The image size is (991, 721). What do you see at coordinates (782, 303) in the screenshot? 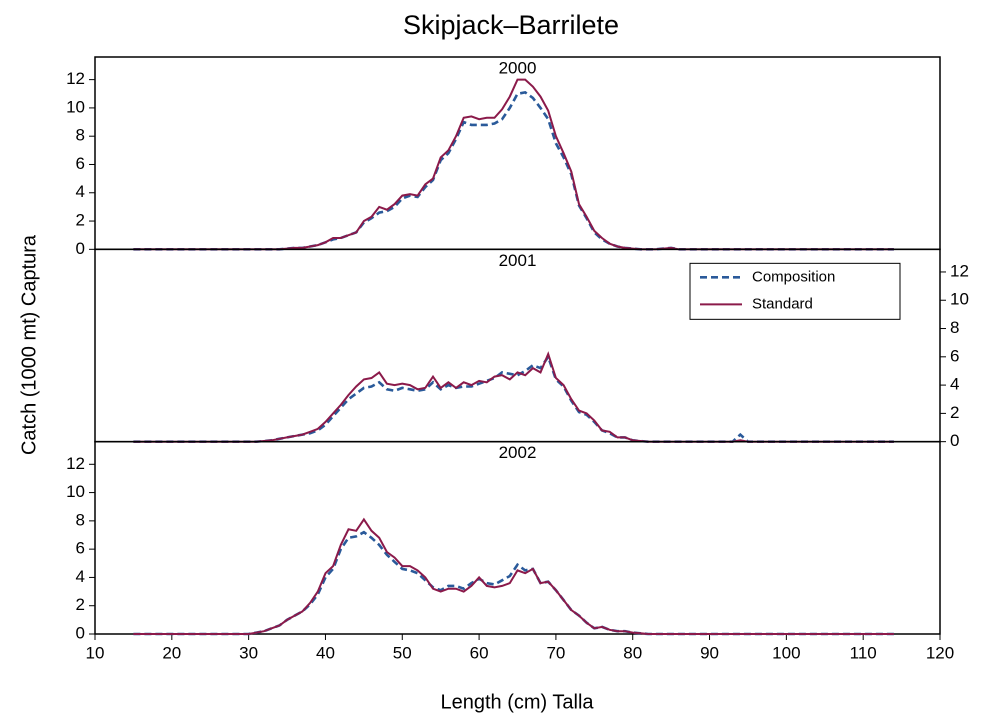
I see `legend-label: Standard` at bounding box center [782, 303].